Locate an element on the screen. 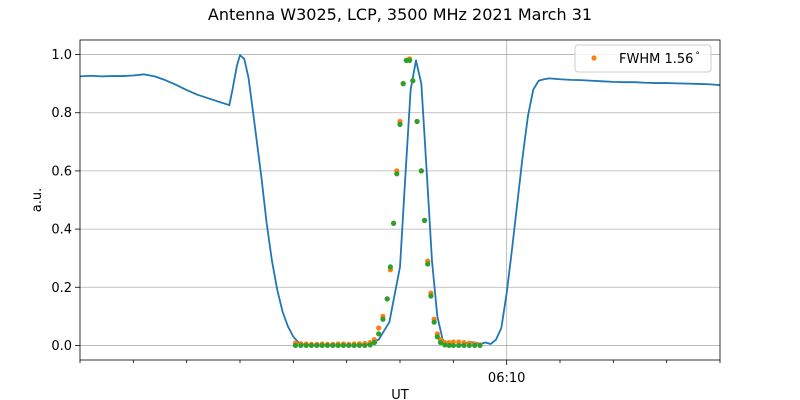 The width and height of the screenshot is (800, 400). legend-label: FWHM 1.56 ° is located at coordinates (659, 59).